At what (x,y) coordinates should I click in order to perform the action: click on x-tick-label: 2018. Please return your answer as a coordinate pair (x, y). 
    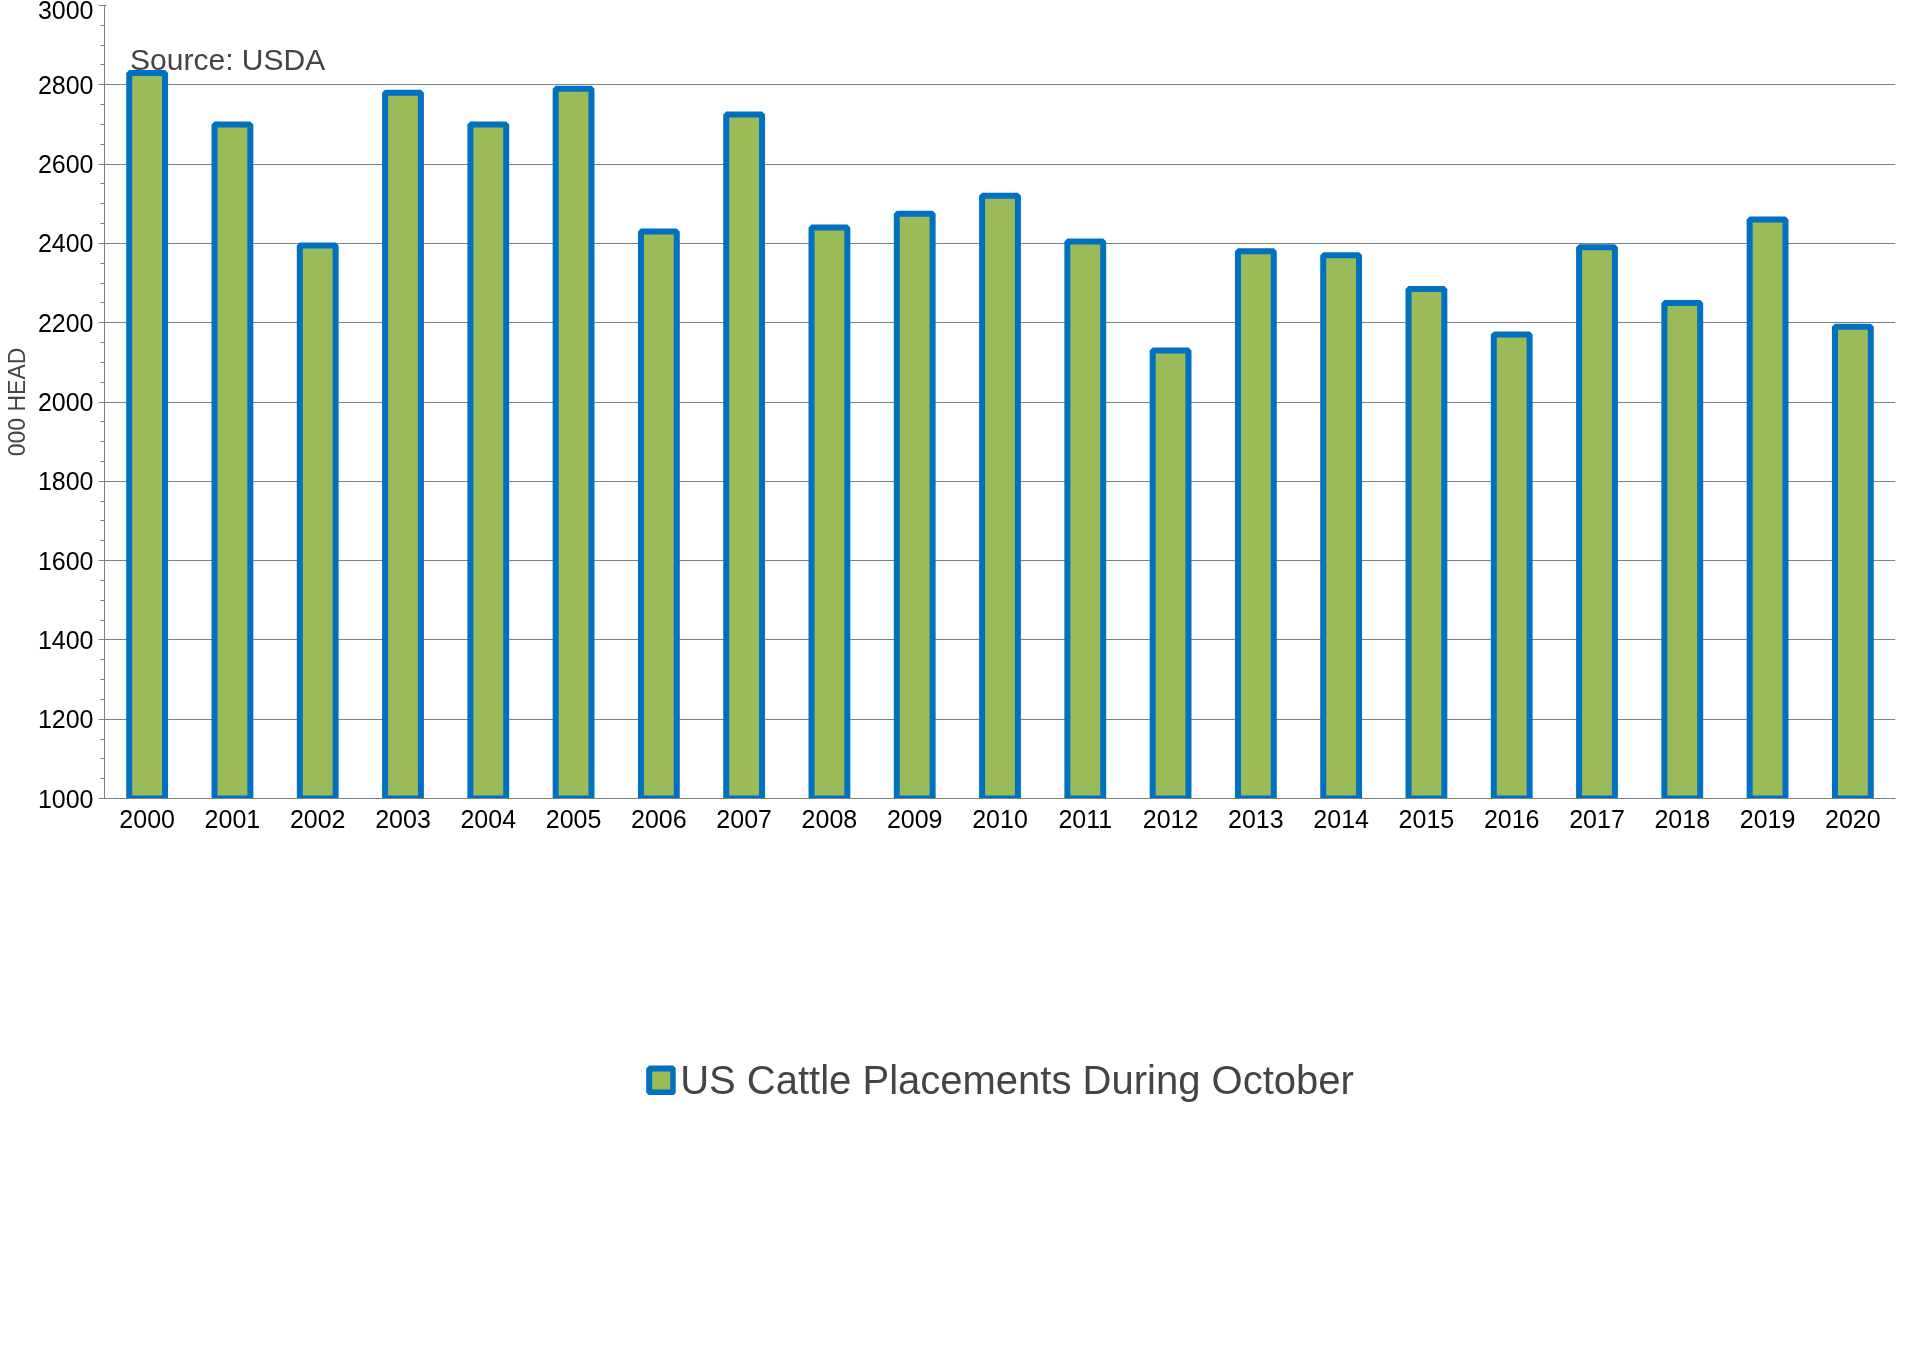
    Looking at the image, I should click on (1682, 818).